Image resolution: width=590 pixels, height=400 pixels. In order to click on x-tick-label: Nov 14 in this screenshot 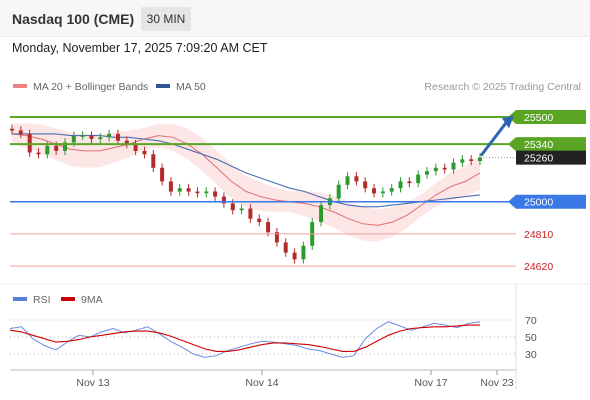, I will do `click(261, 383)`.